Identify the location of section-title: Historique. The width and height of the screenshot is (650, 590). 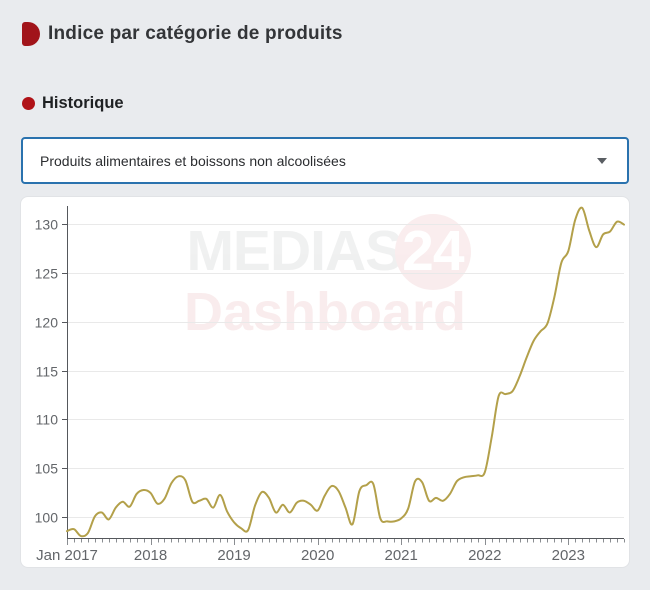
(83, 103).